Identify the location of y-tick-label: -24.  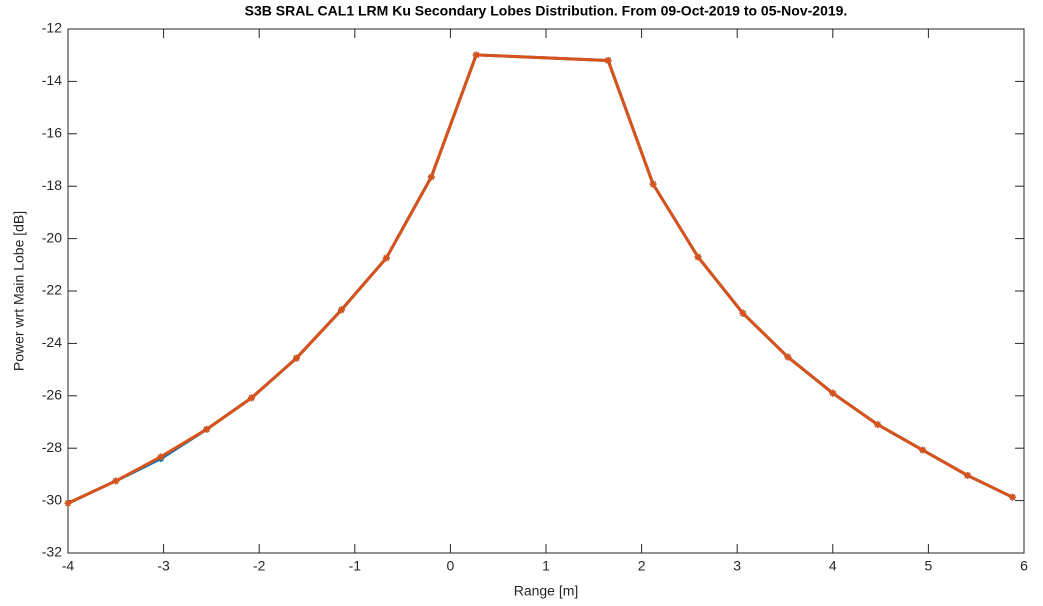
(52, 342).